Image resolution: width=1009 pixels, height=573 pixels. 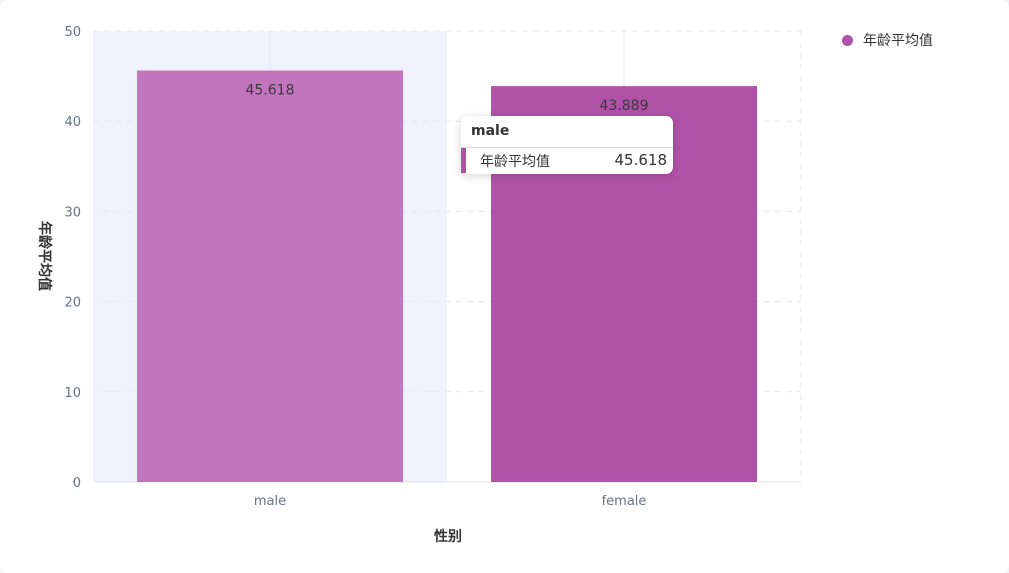 What do you see at coordinates (624, 501) in the screenshot?
I see `x-tick-label: female` at bounding box center [624, 501].